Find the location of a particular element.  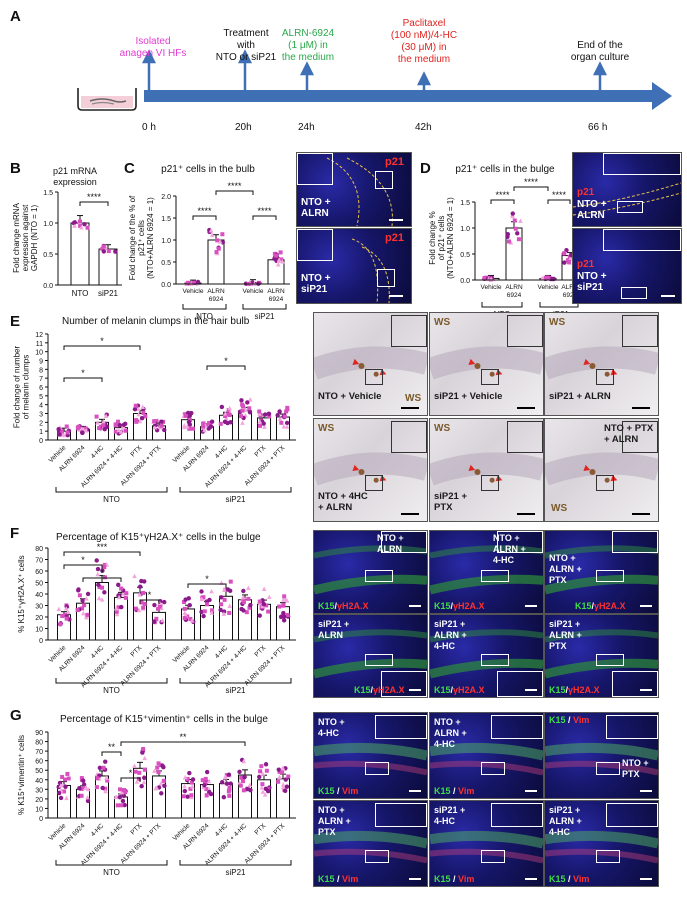

timeline-graphic is located at coordinates (374, 80).